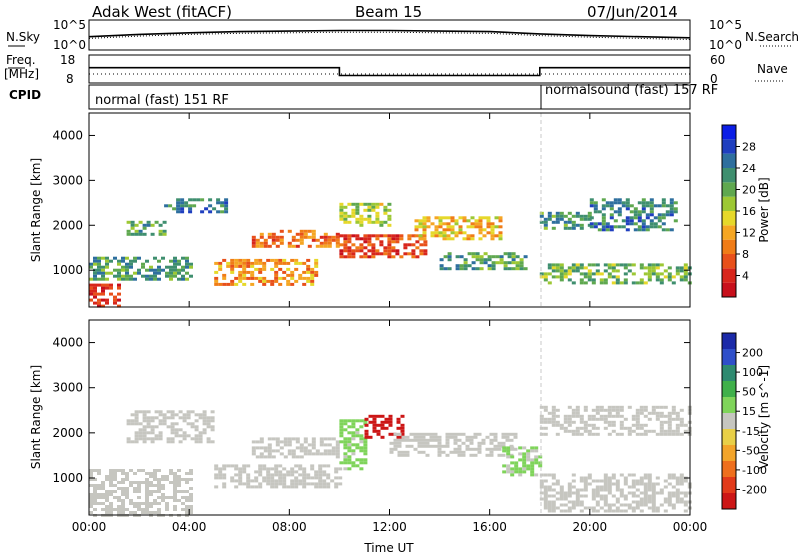 This screenshot has height=554, width=800. Describe the element at coordinates (67, 225) in the screenshot. I see `power-ytick-label: 2000` at that location.